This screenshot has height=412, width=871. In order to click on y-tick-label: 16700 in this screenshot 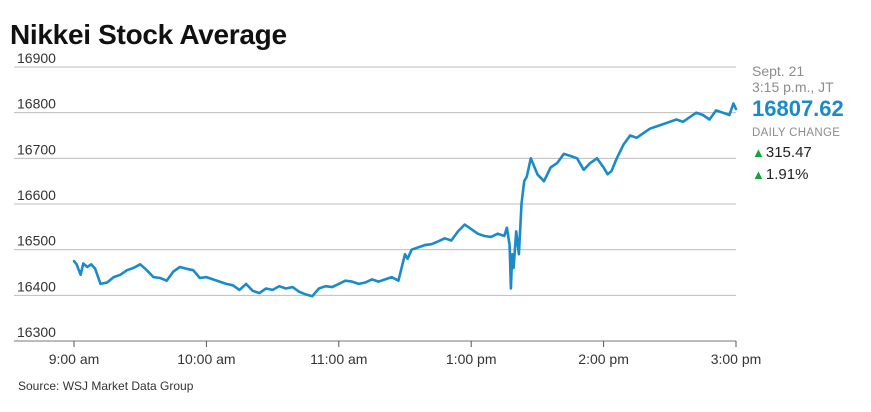, I will do `click(36, 149)`.